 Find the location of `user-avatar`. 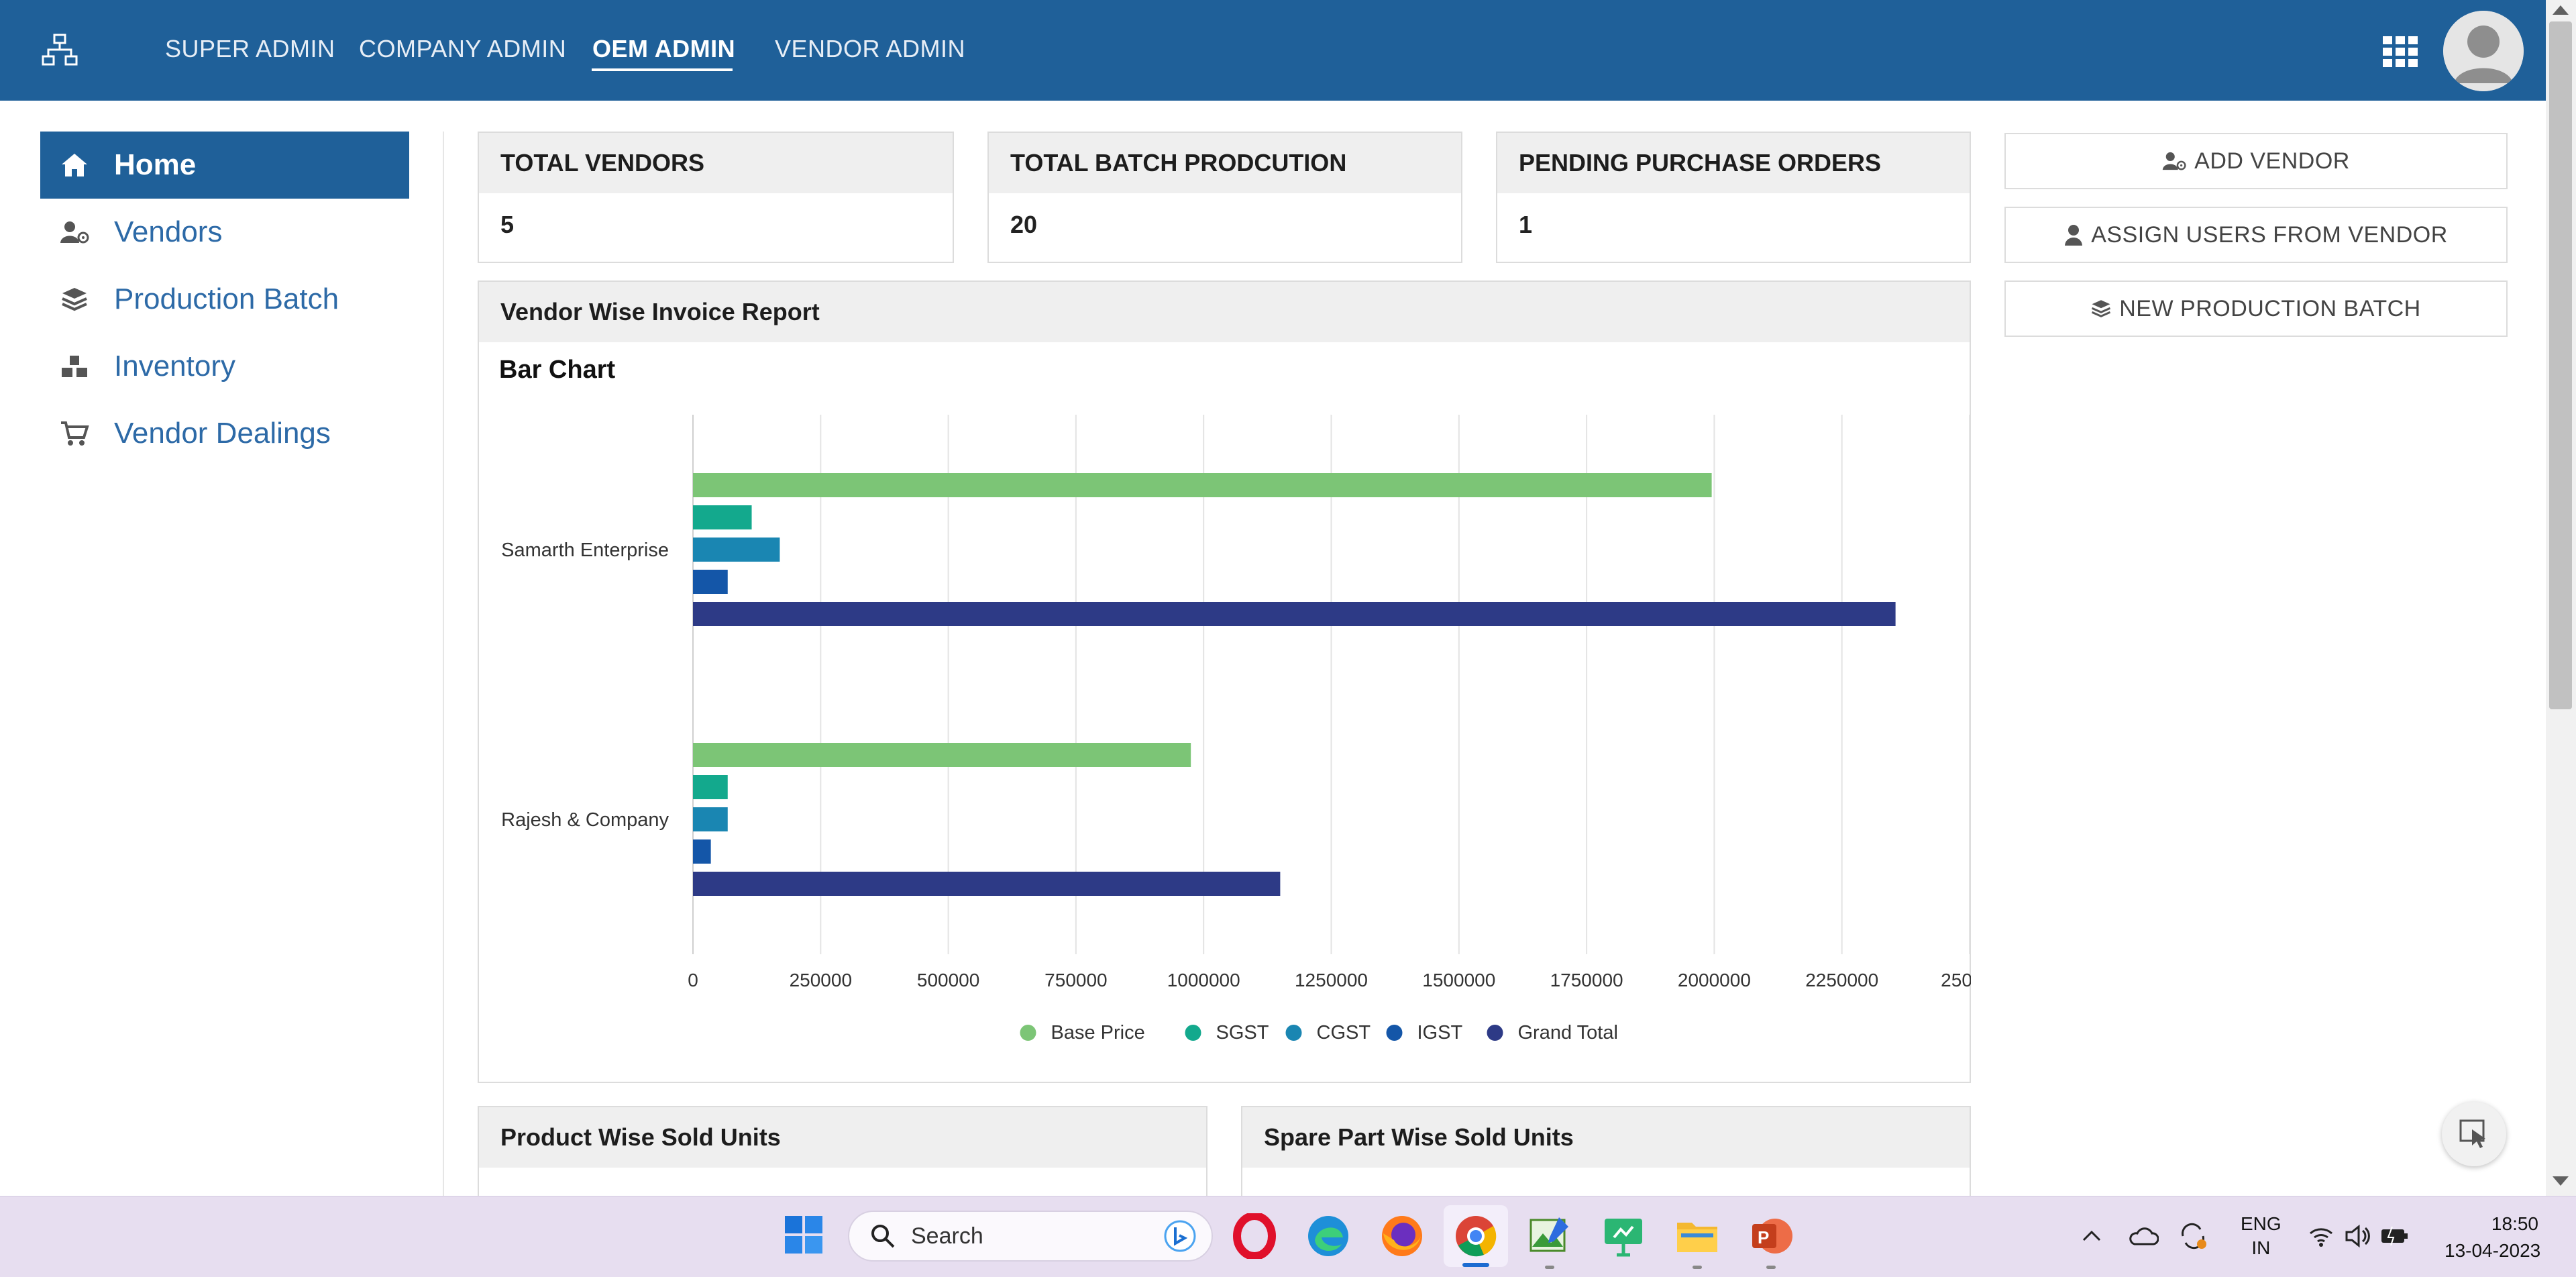

user-avatar is located at coordinates (2483, 51).